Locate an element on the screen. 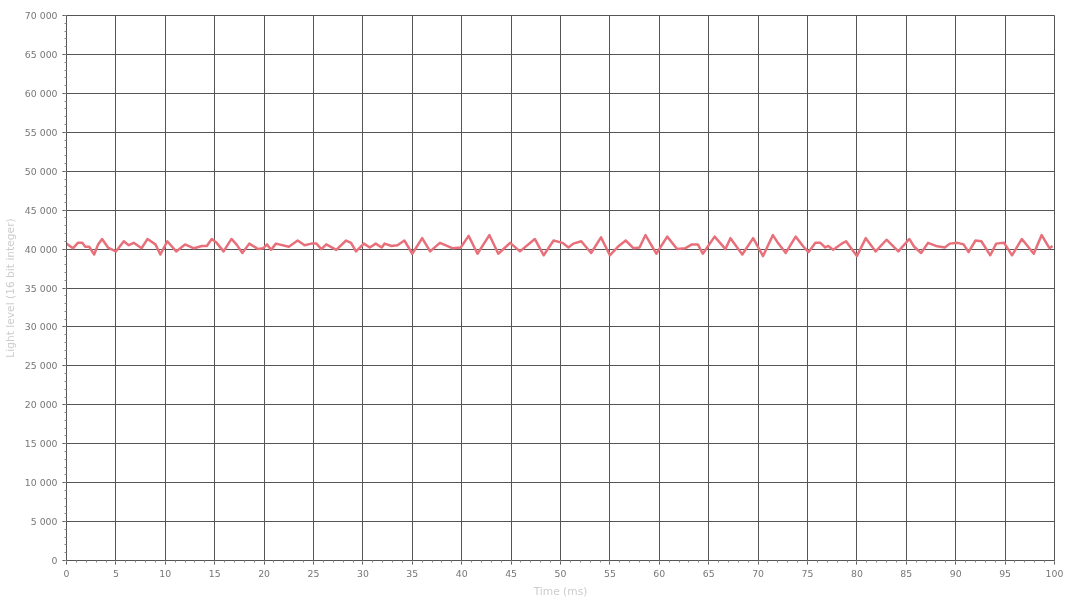 This screenshot has height=600, width=1066. x-tick-label: 45 is located at coordinates (511, 573).